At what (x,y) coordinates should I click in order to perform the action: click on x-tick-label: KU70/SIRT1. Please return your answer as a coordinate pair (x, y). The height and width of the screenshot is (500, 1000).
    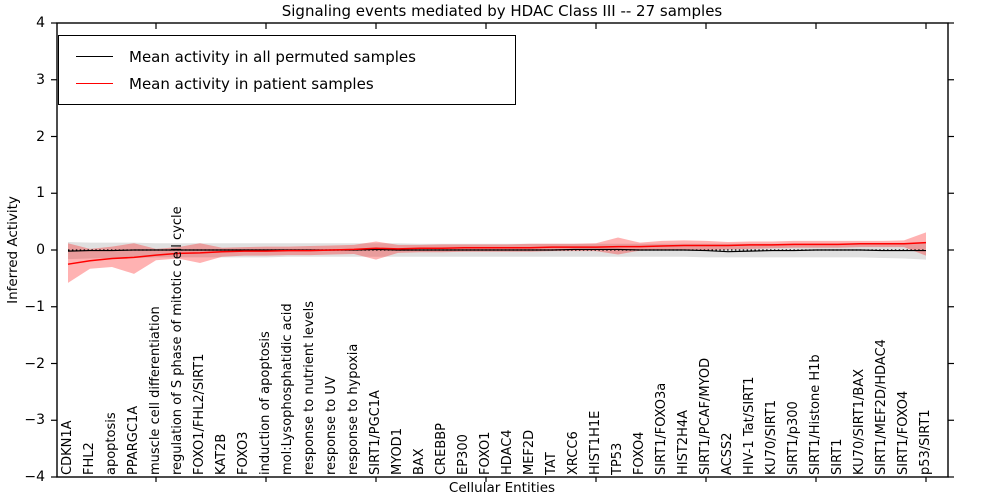
    Looking at the image, I should click on (771, 437).